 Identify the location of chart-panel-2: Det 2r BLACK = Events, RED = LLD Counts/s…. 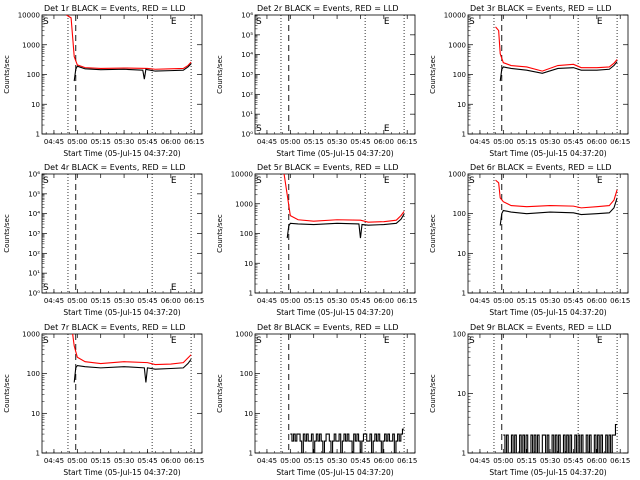
(316, 81).